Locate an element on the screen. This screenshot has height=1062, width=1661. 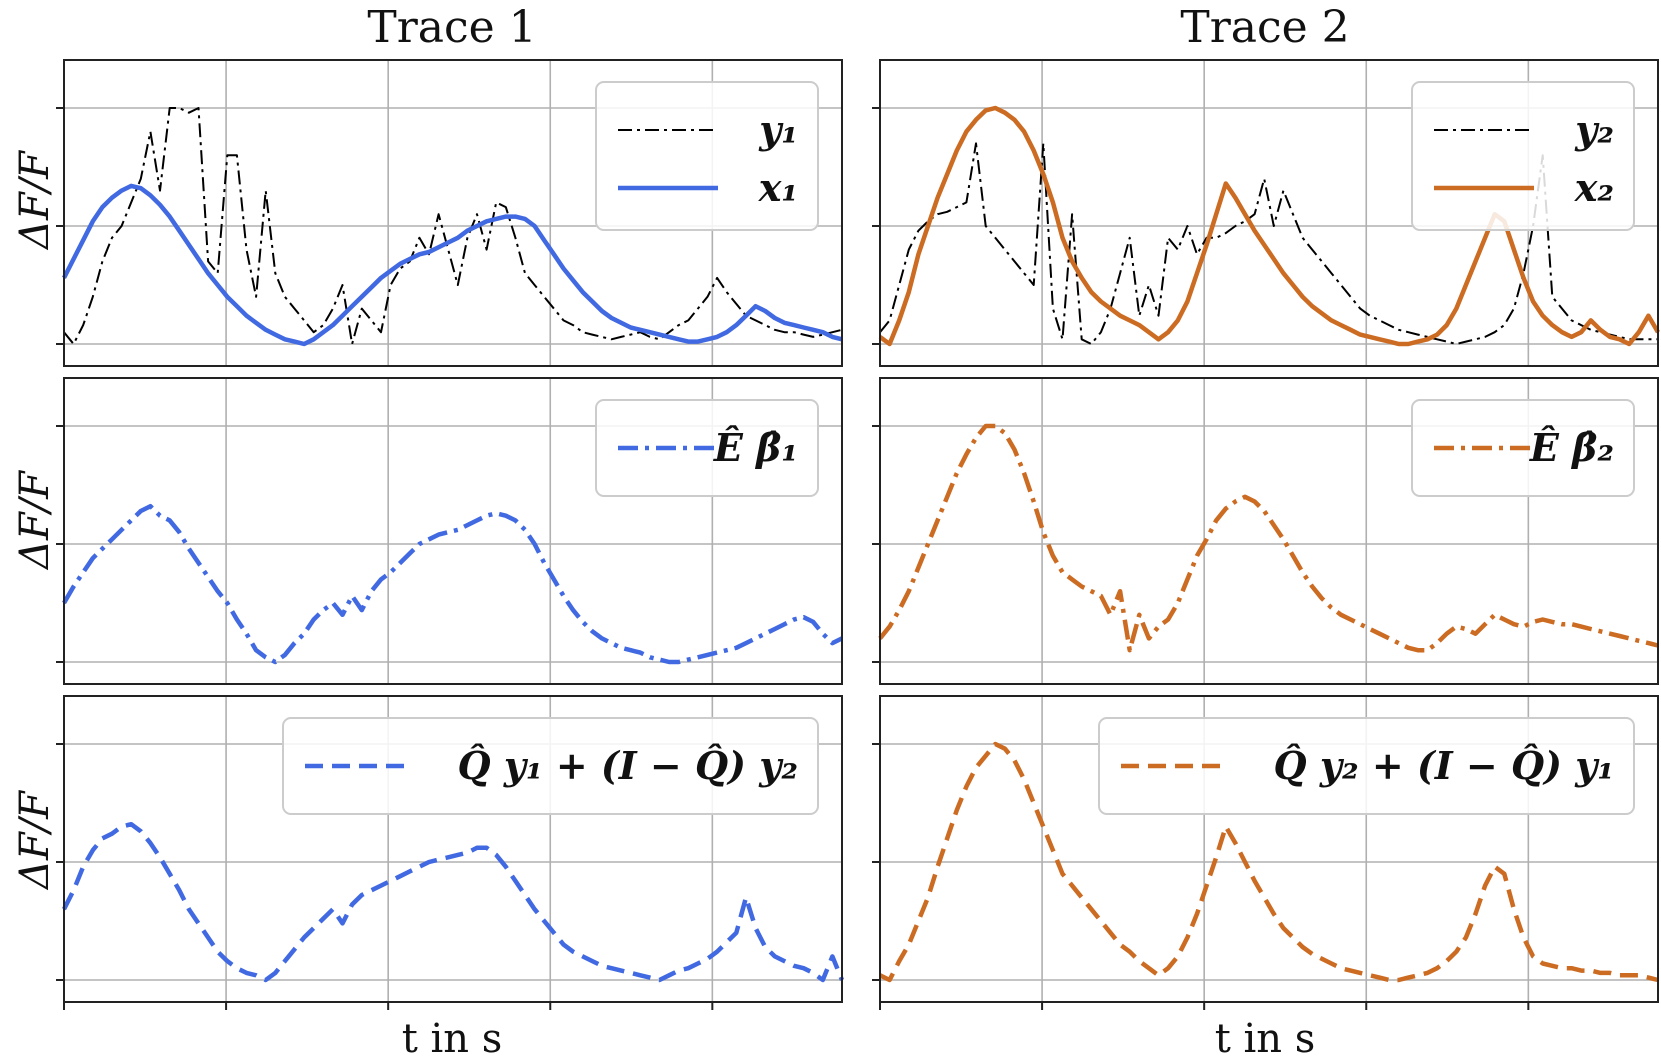
panel-trace2-row1: y₂ x₂ is located at coordinates (1266, 213).